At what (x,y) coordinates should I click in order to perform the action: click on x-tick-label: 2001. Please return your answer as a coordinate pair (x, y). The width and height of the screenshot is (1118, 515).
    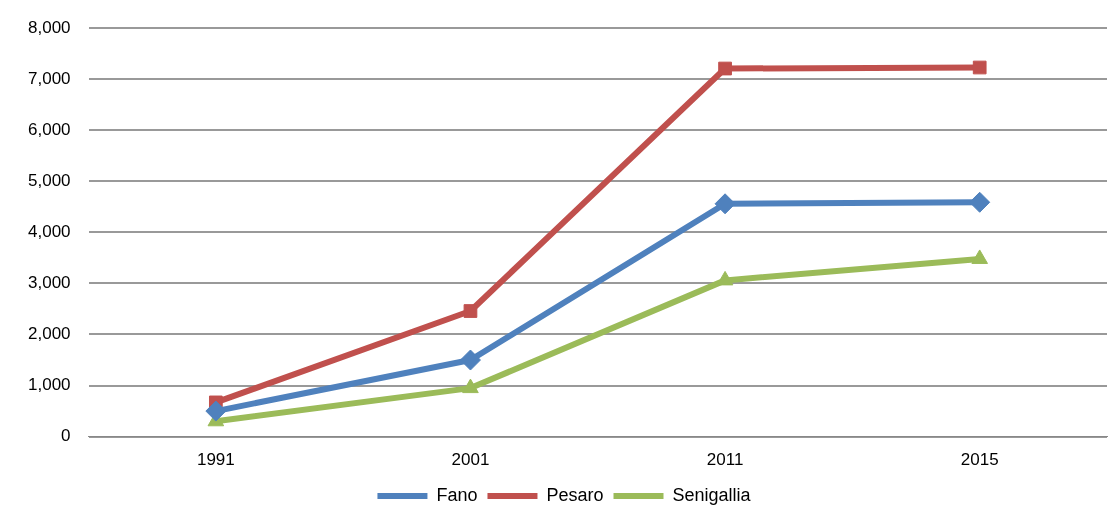
    Looking at the image, I should click on (470, 460).